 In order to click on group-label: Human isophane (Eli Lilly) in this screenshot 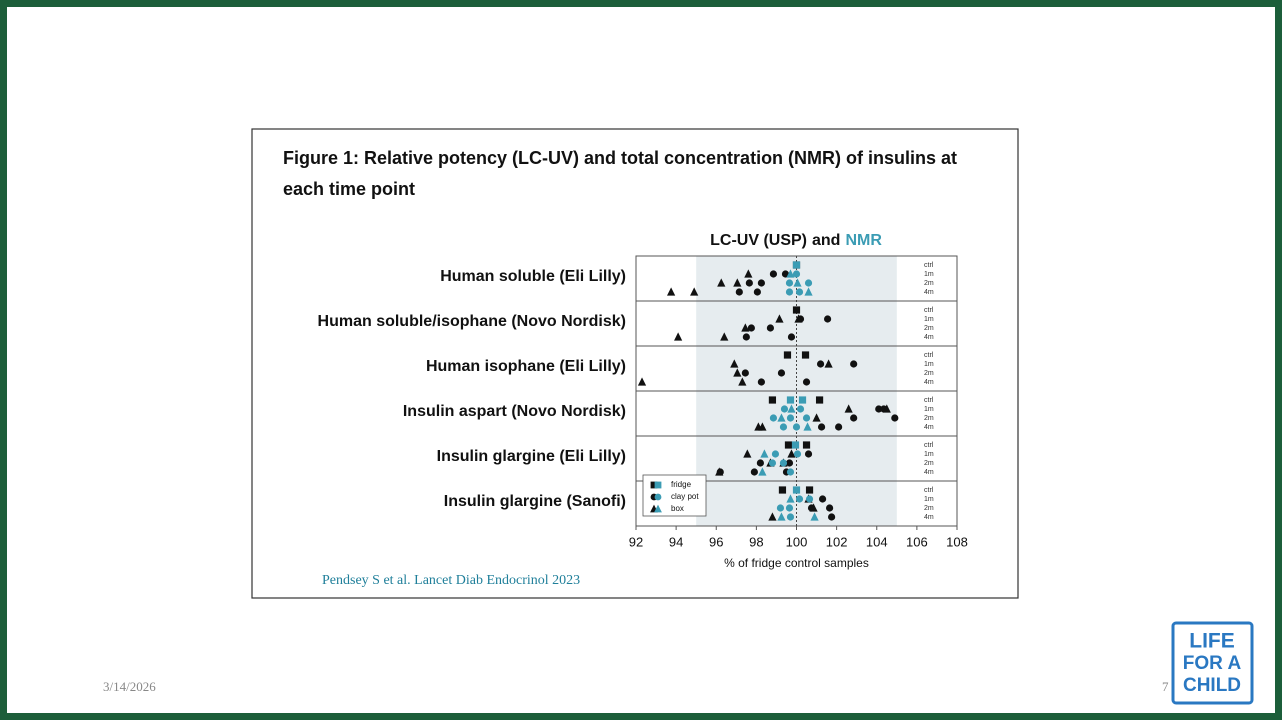, I will do `click(526, 366)`.